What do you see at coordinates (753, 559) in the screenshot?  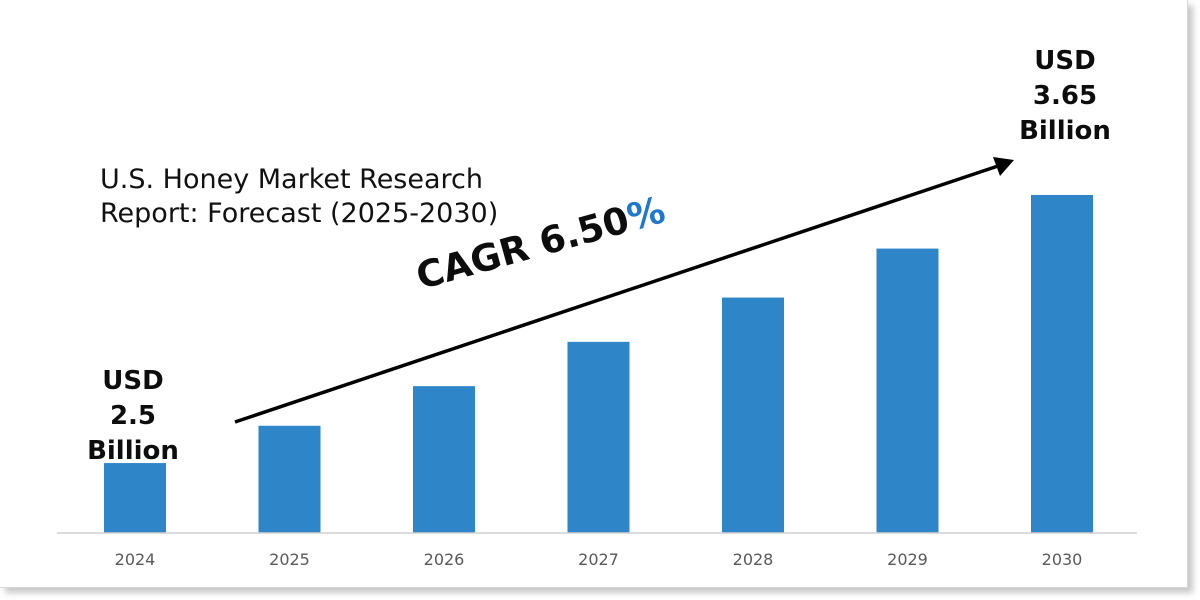 I see `x-tick-label-2028: 2028` at bounding box center [753, 559].